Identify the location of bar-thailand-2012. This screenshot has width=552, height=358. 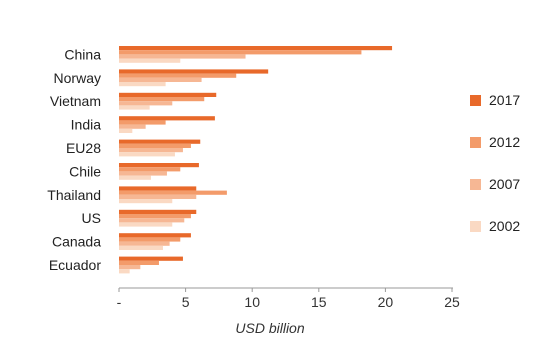
(173, 192).